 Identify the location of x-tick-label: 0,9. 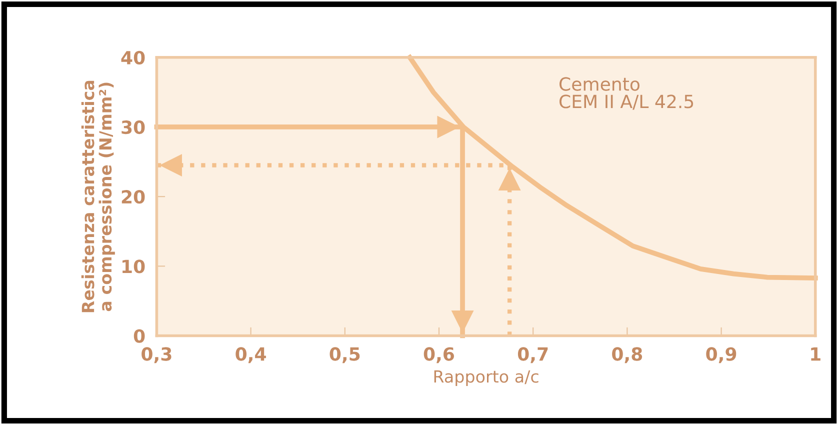
(721, 355).